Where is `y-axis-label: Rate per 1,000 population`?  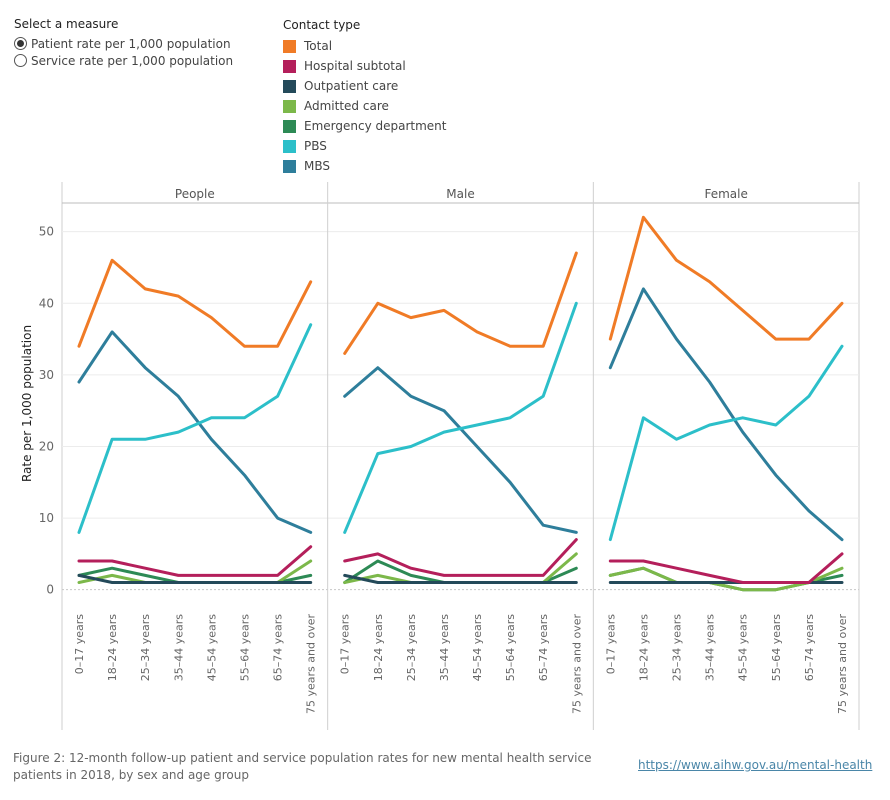
y-axis-label: Rate per 1,000 population is located at coordinates (27, 403).